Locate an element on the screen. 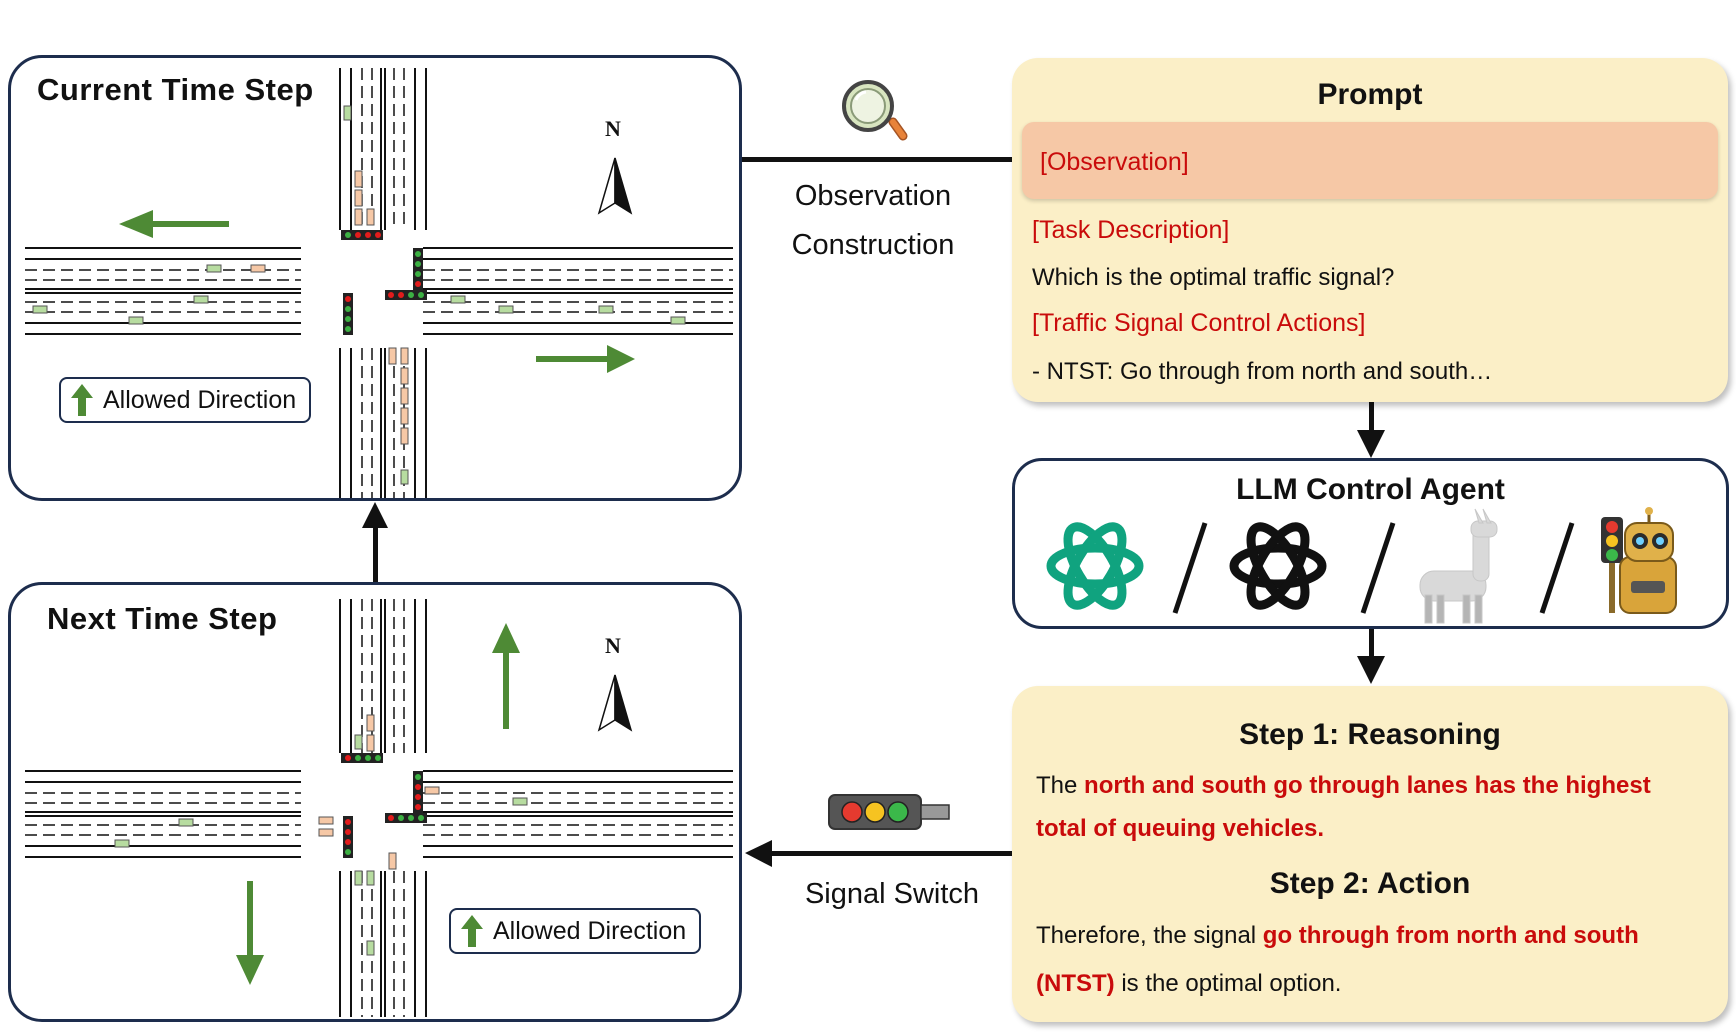 The width and height of the screenshot is (1736, 1034). step2-highlight-b: (NTST) is located at coordinates (1075, 983).